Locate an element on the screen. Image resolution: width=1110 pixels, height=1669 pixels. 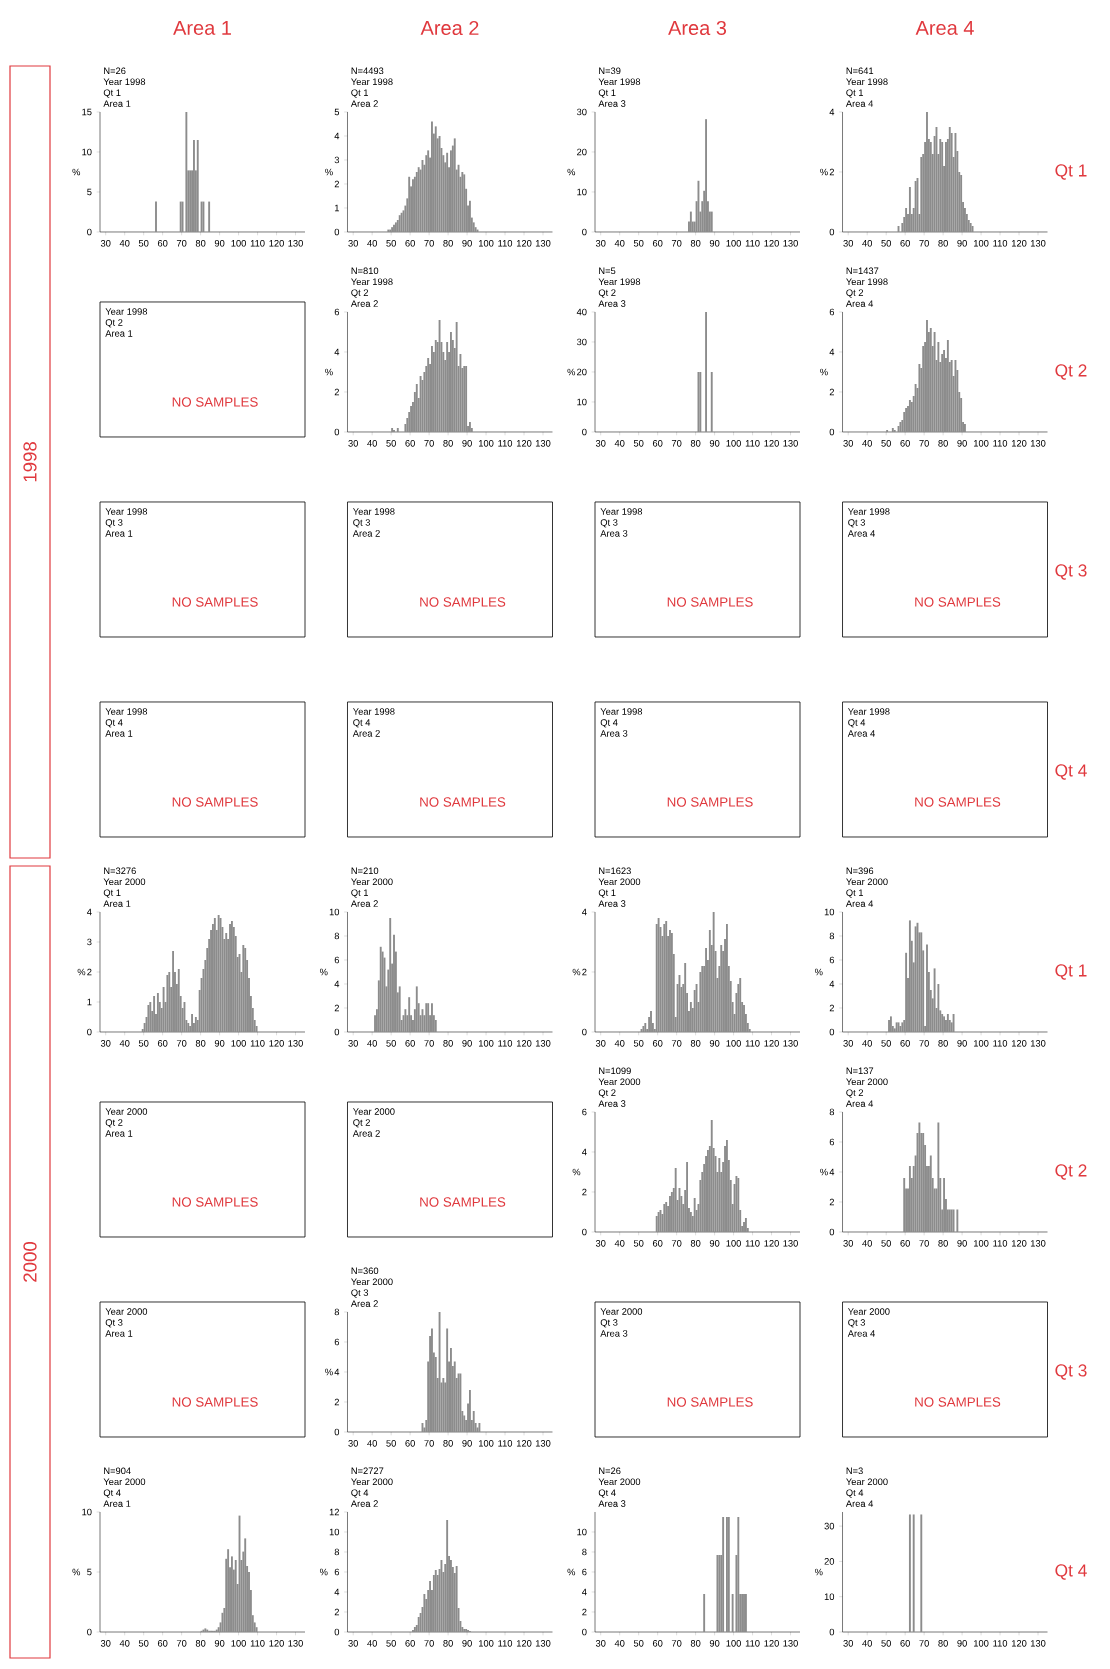
text: N=3276 is located at coordinates (120, 871).